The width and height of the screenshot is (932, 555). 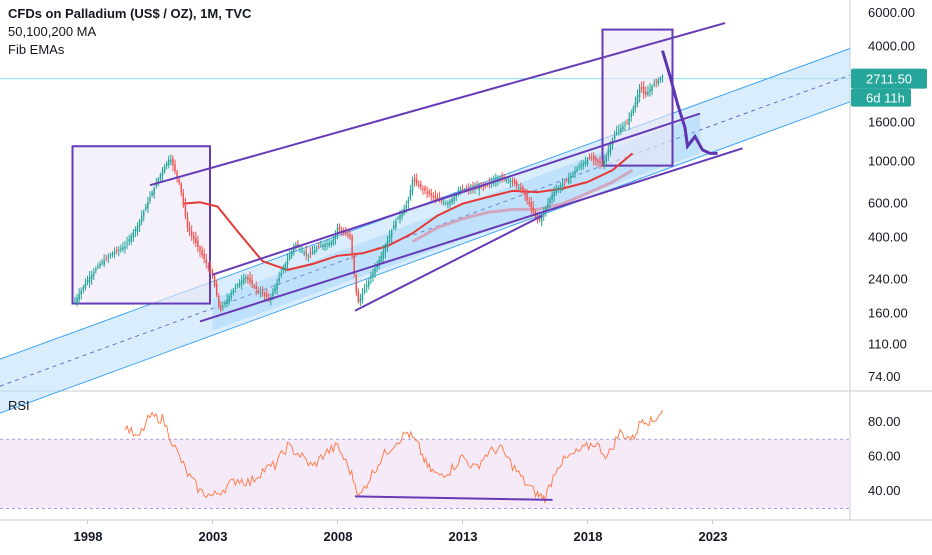 I want to click on last-price-badge, so click(x=889, y=78).